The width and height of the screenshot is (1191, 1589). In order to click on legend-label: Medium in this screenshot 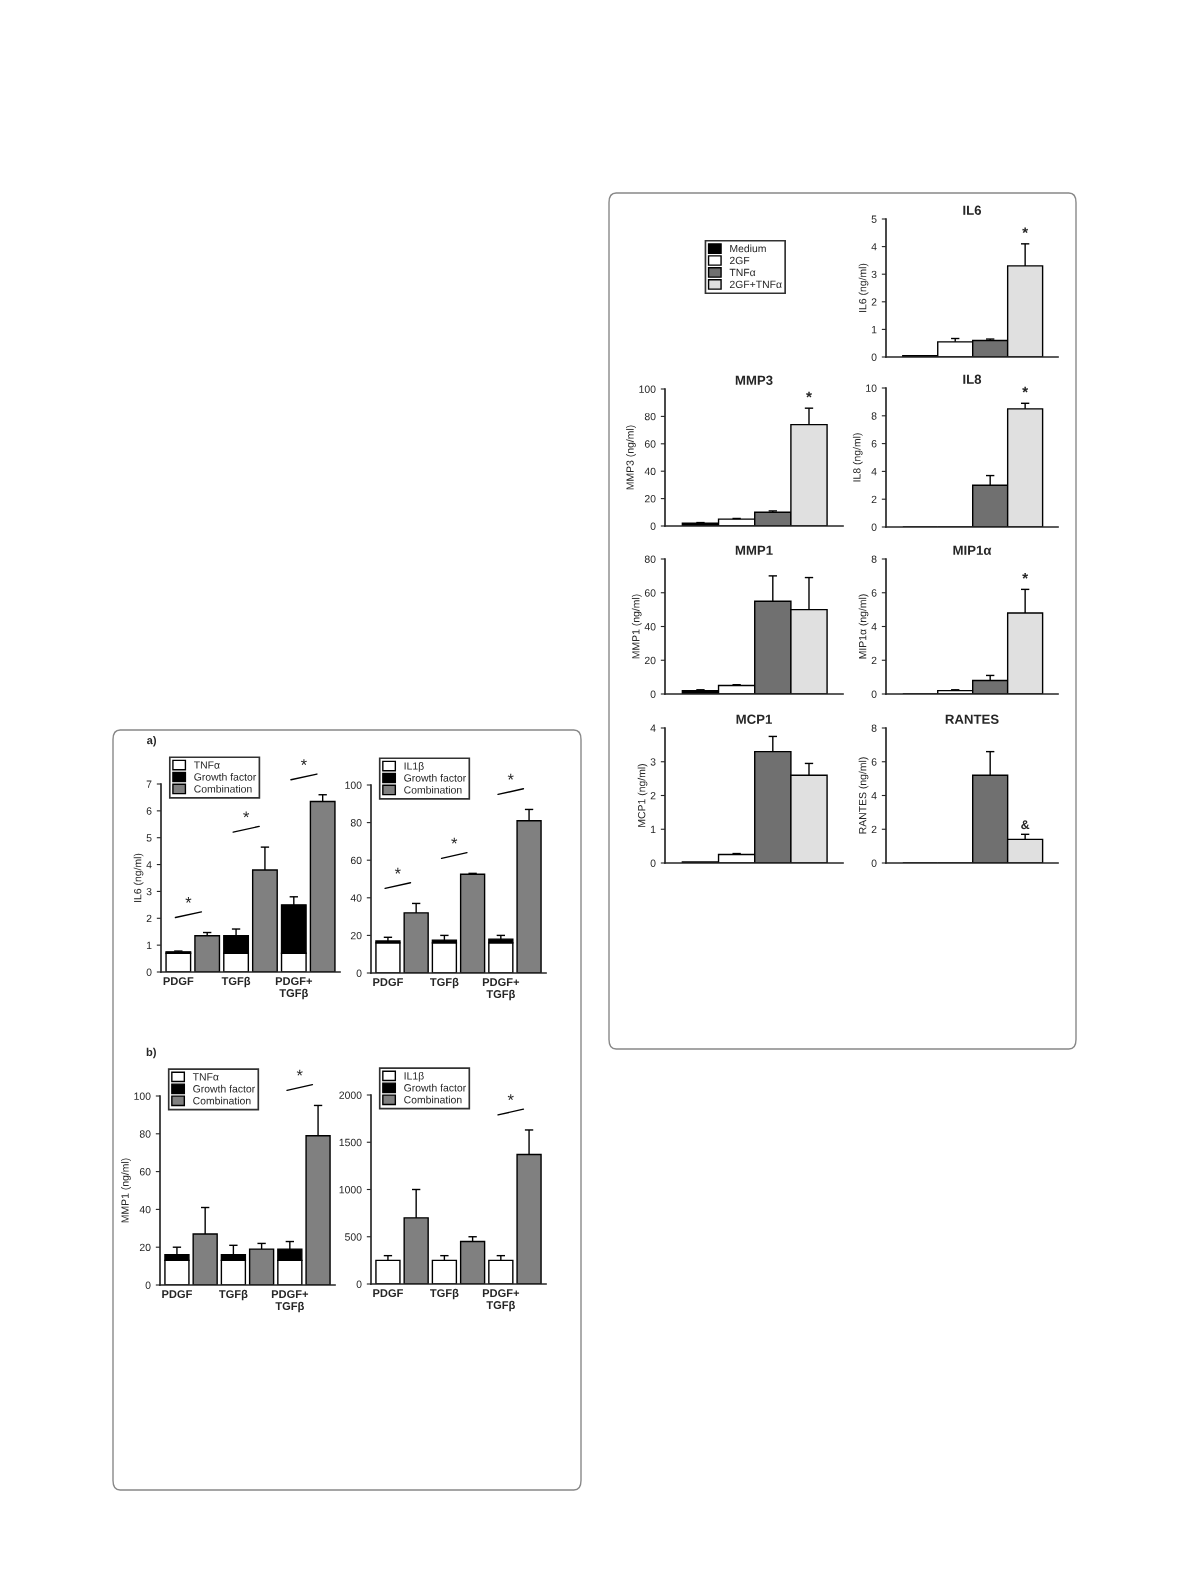, I will do `click(748, 248)`.